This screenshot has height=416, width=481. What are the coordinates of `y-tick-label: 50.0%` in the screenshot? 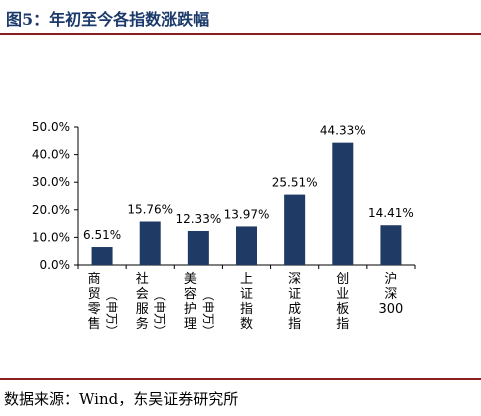 It's located at (51, 127).